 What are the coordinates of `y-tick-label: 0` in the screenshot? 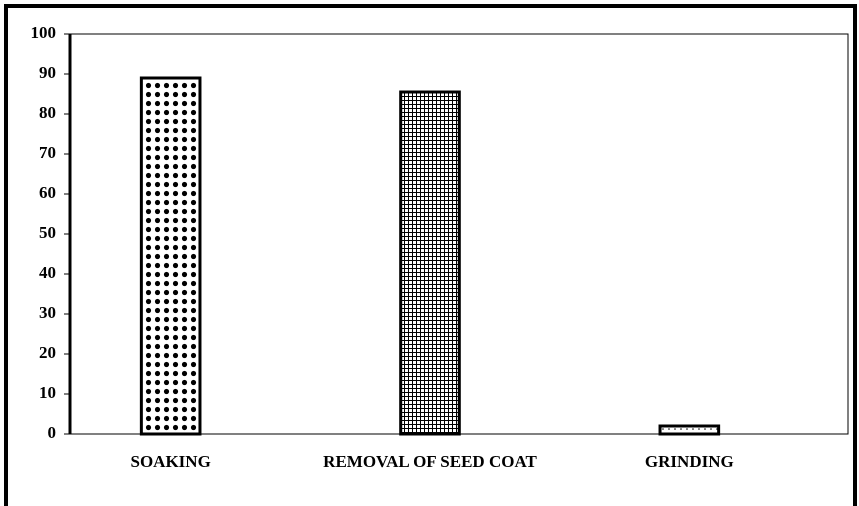 It's located at (52, 432).